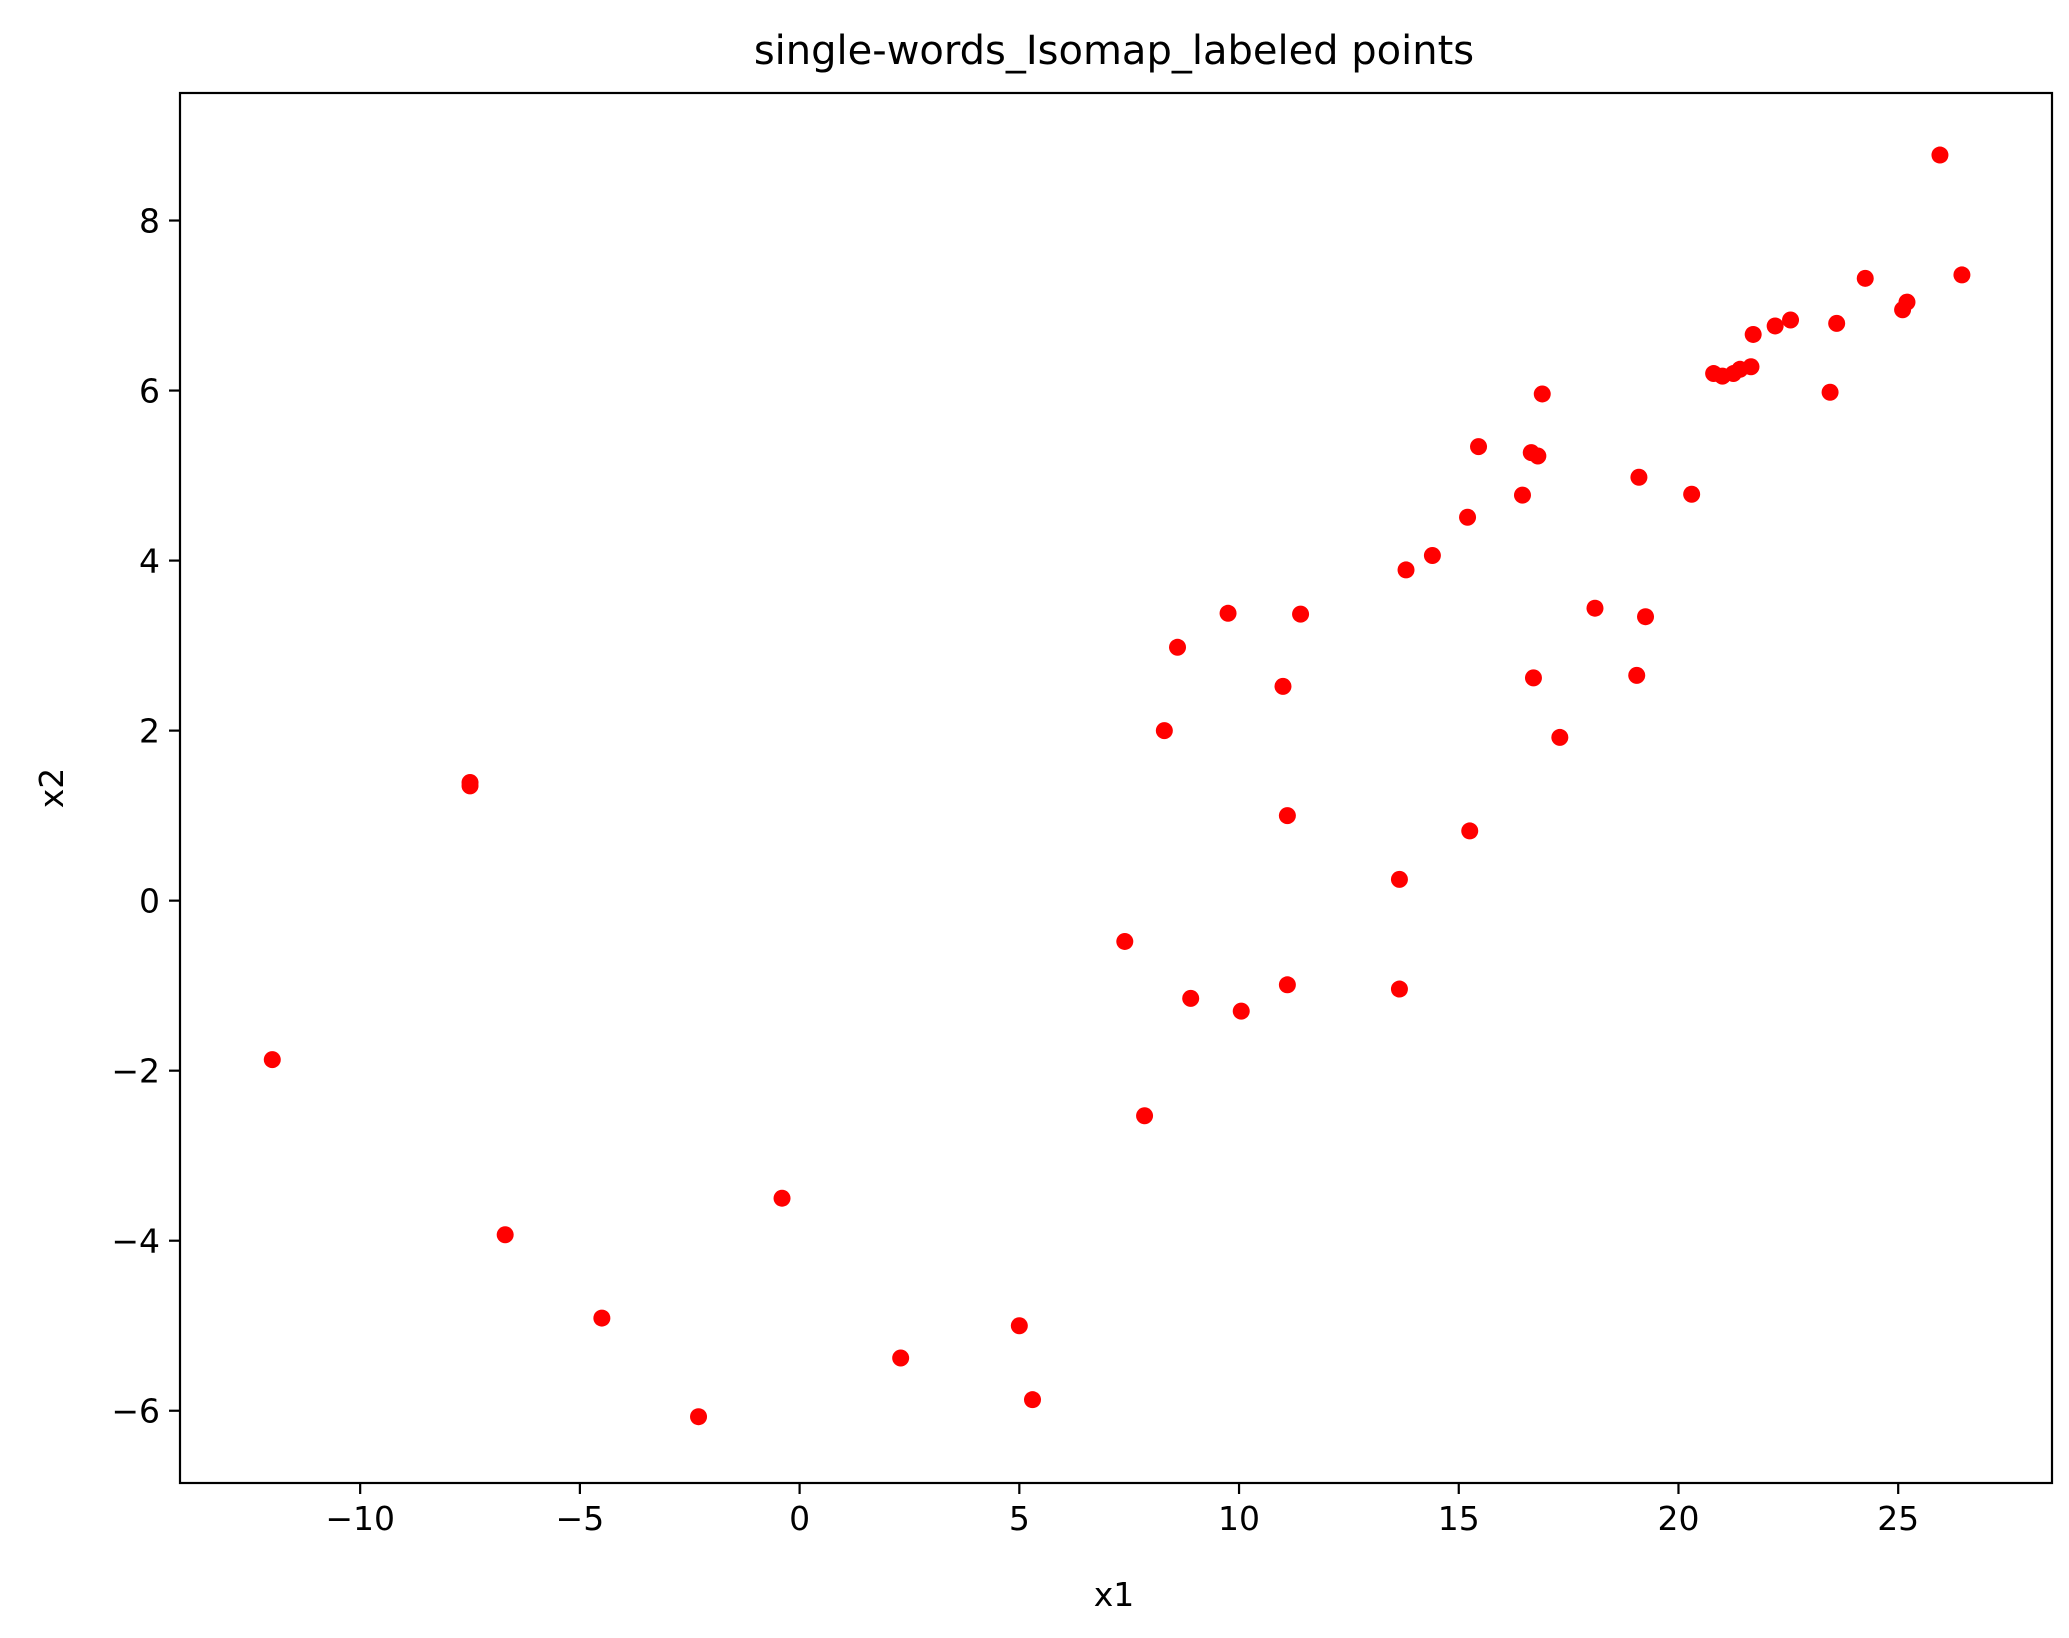  What do you see at coordinates (1114, 51) in the screenshot?
I see `chart-title: single-words_Isomap_labeled points` at bounding box center [1114, 51].